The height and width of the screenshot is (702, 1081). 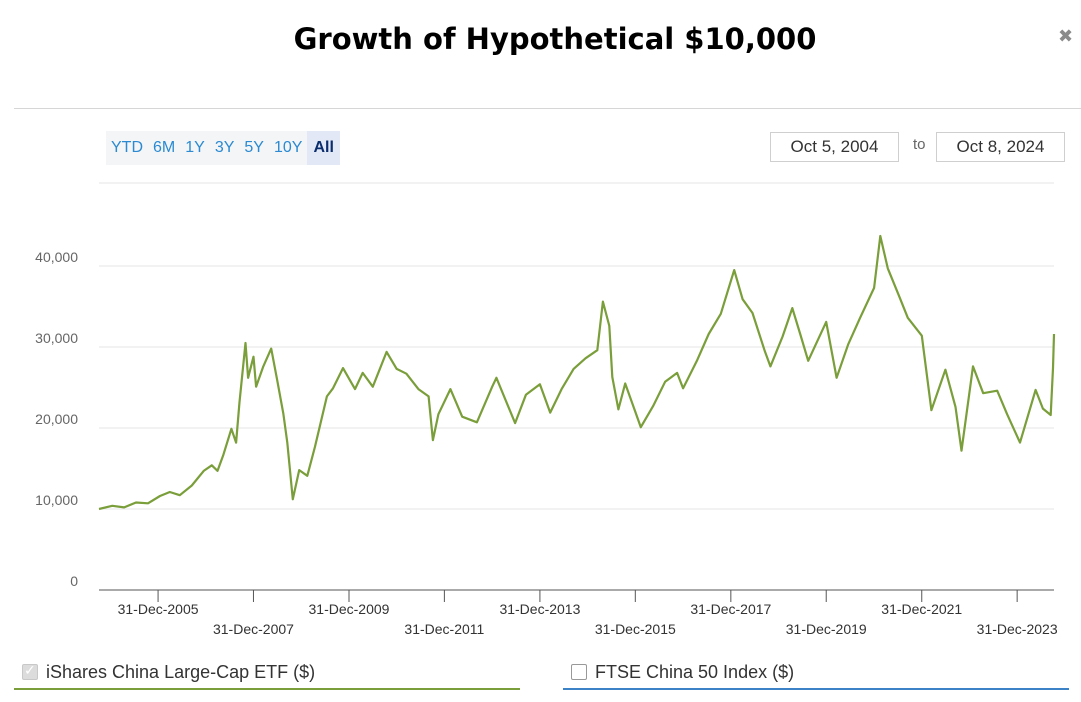 What do you see at coordinates (816, 673) in the screenshot?
I see `legend-ftse-item: FTSE China 50 Index ($)` at bounding box center [816, 673].